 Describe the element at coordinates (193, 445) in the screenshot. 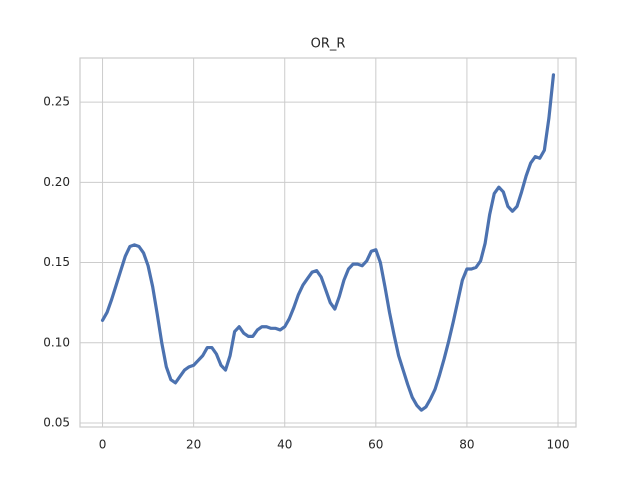

I see `x-tick-label: 20` at that location.